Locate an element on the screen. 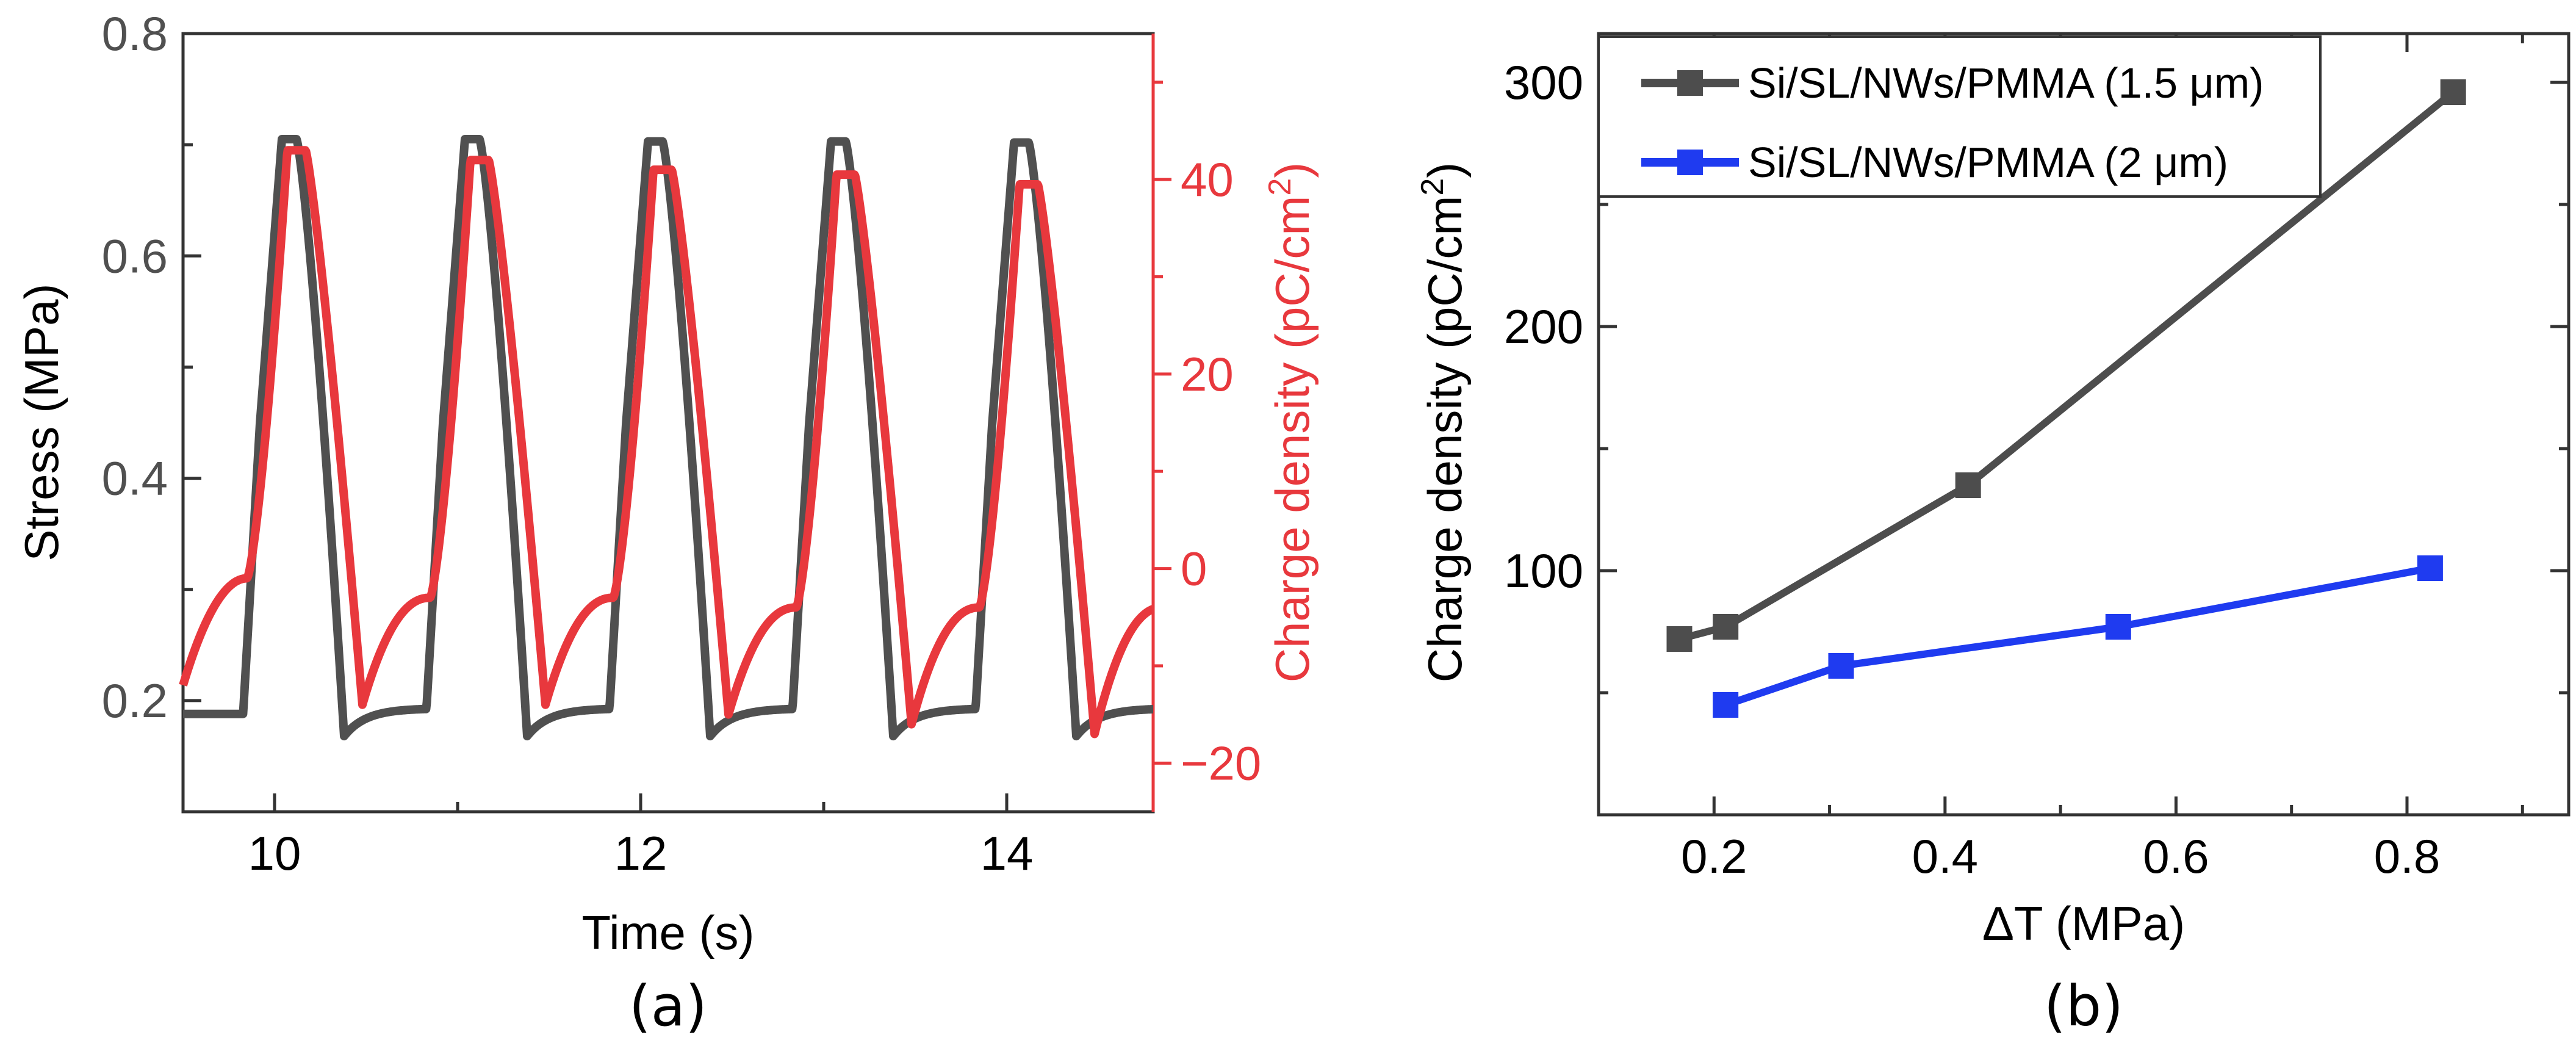 The width and height of the screenshot is (2576, 1040). panel-a-left-y-axis-label: Stress (MPa) is located at coordinates (41, 422).